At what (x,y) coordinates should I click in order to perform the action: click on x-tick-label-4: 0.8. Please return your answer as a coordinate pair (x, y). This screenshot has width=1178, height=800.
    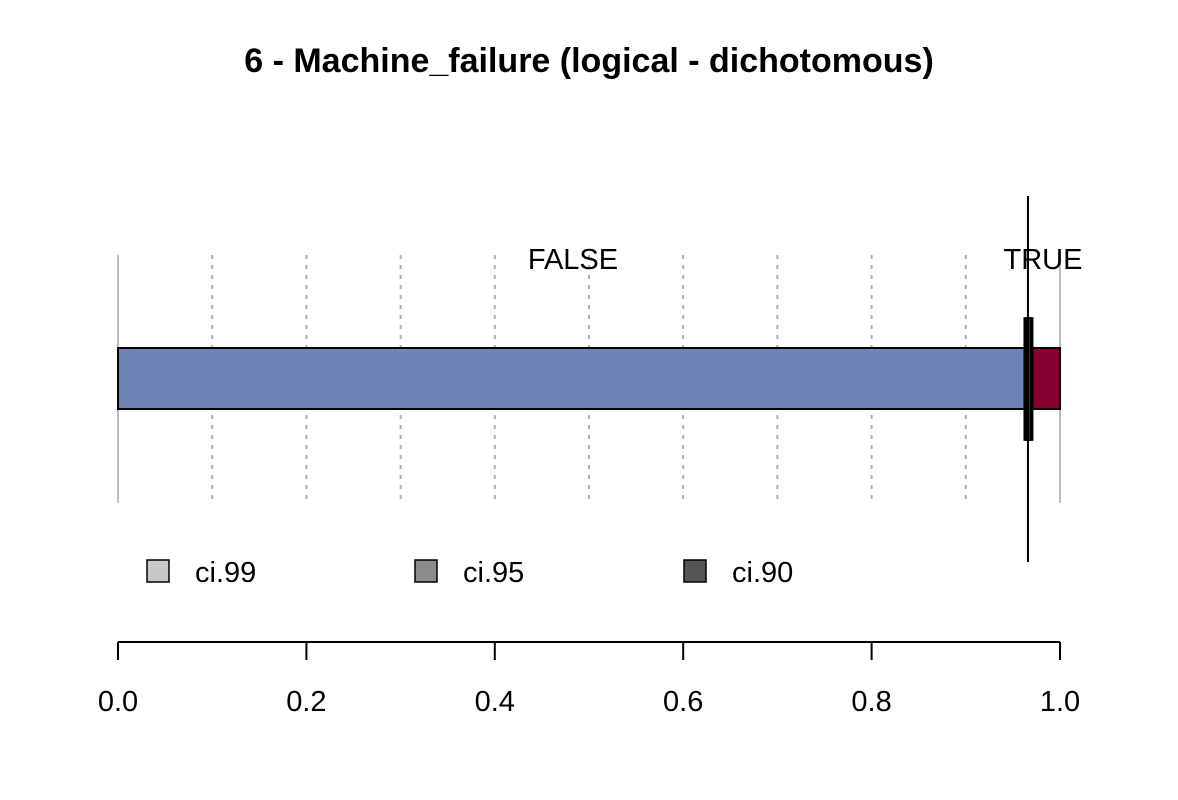
    Looking at the image, I should click on (871, 702).